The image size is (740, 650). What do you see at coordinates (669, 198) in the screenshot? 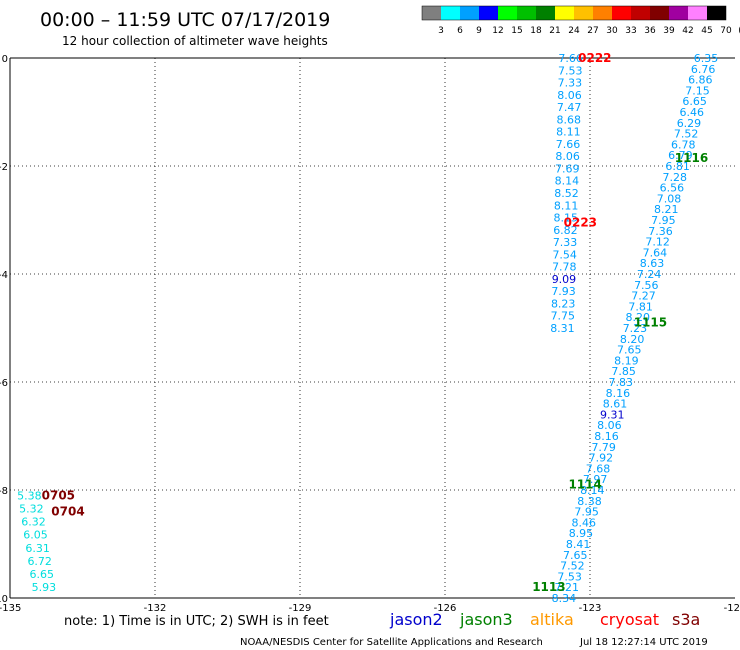
I see `wave-height-value: 7.08` at bounding box center [669, 198].